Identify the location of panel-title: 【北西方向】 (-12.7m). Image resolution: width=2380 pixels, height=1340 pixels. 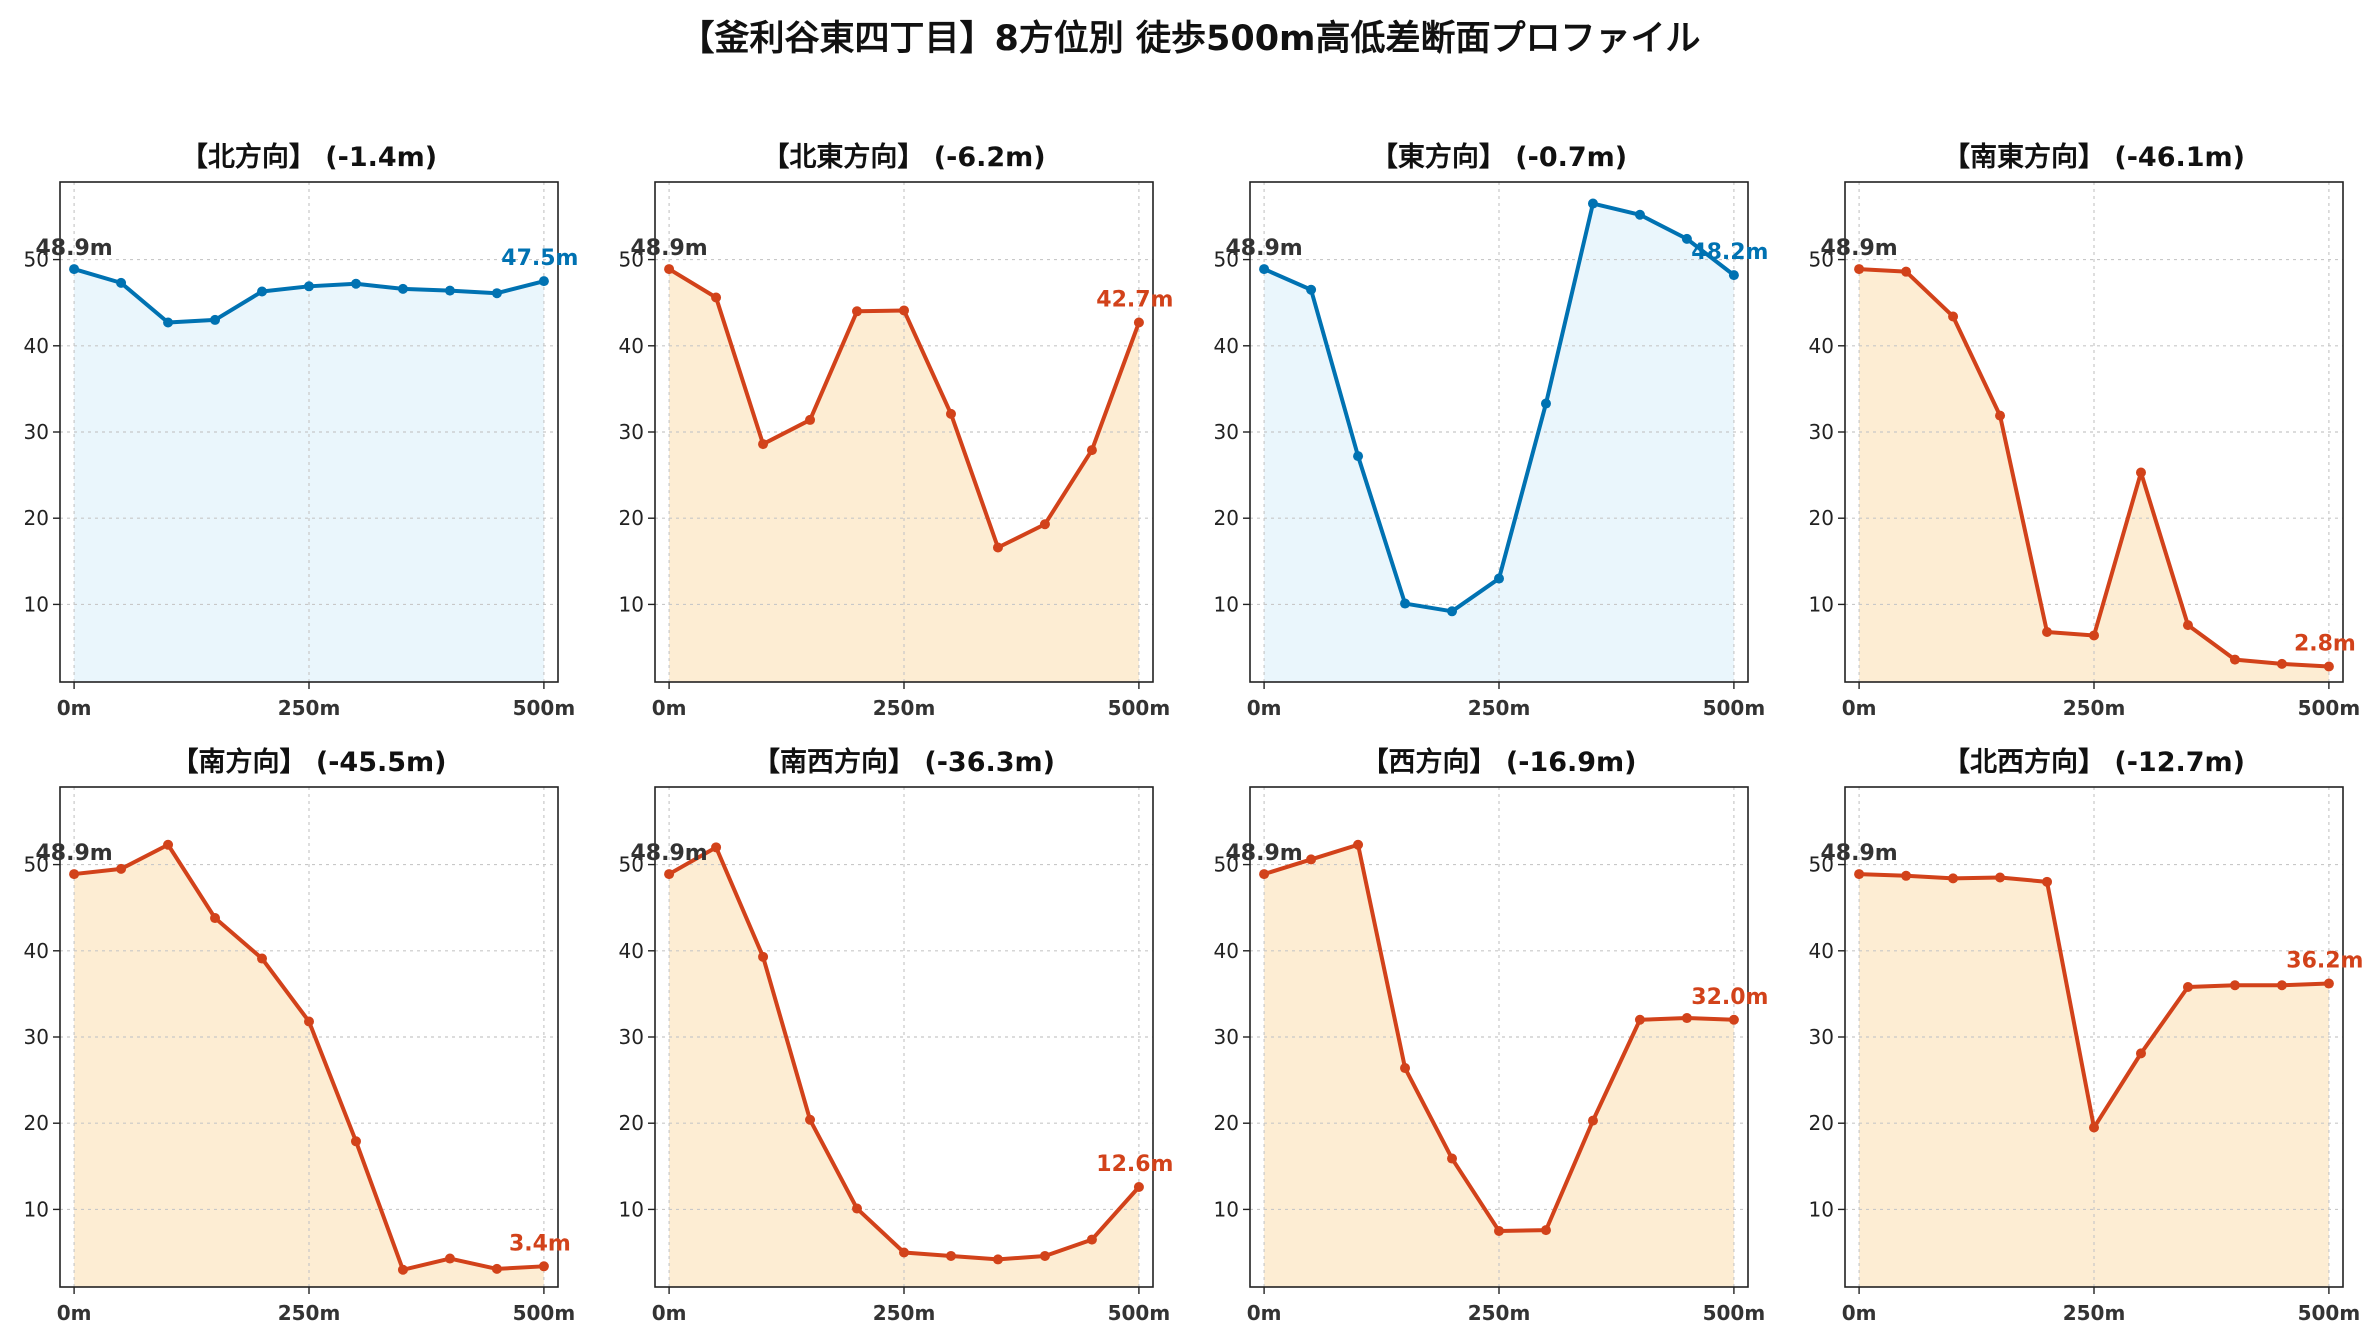
(2094, 762).